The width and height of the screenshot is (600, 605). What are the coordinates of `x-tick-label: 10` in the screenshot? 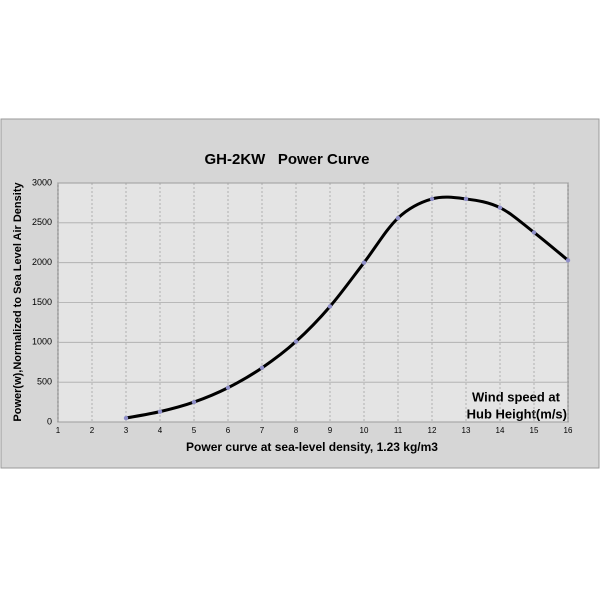 It's located at (364, 430).